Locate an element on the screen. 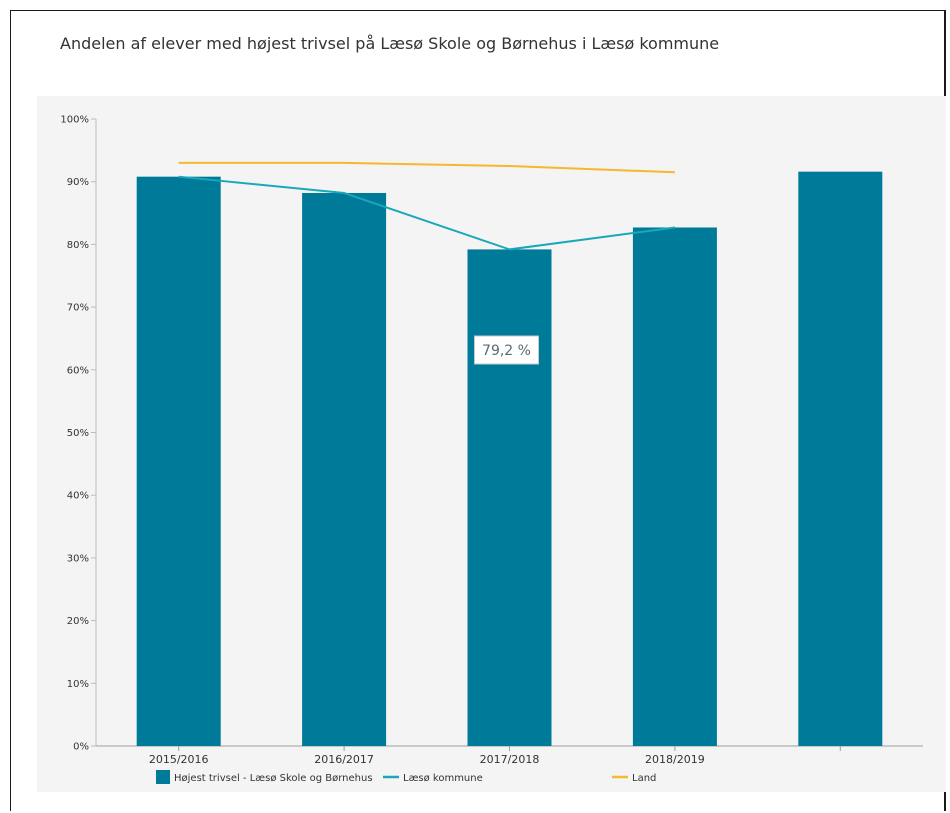  y-tick-label: 100% is located at coordinates (74, 120).